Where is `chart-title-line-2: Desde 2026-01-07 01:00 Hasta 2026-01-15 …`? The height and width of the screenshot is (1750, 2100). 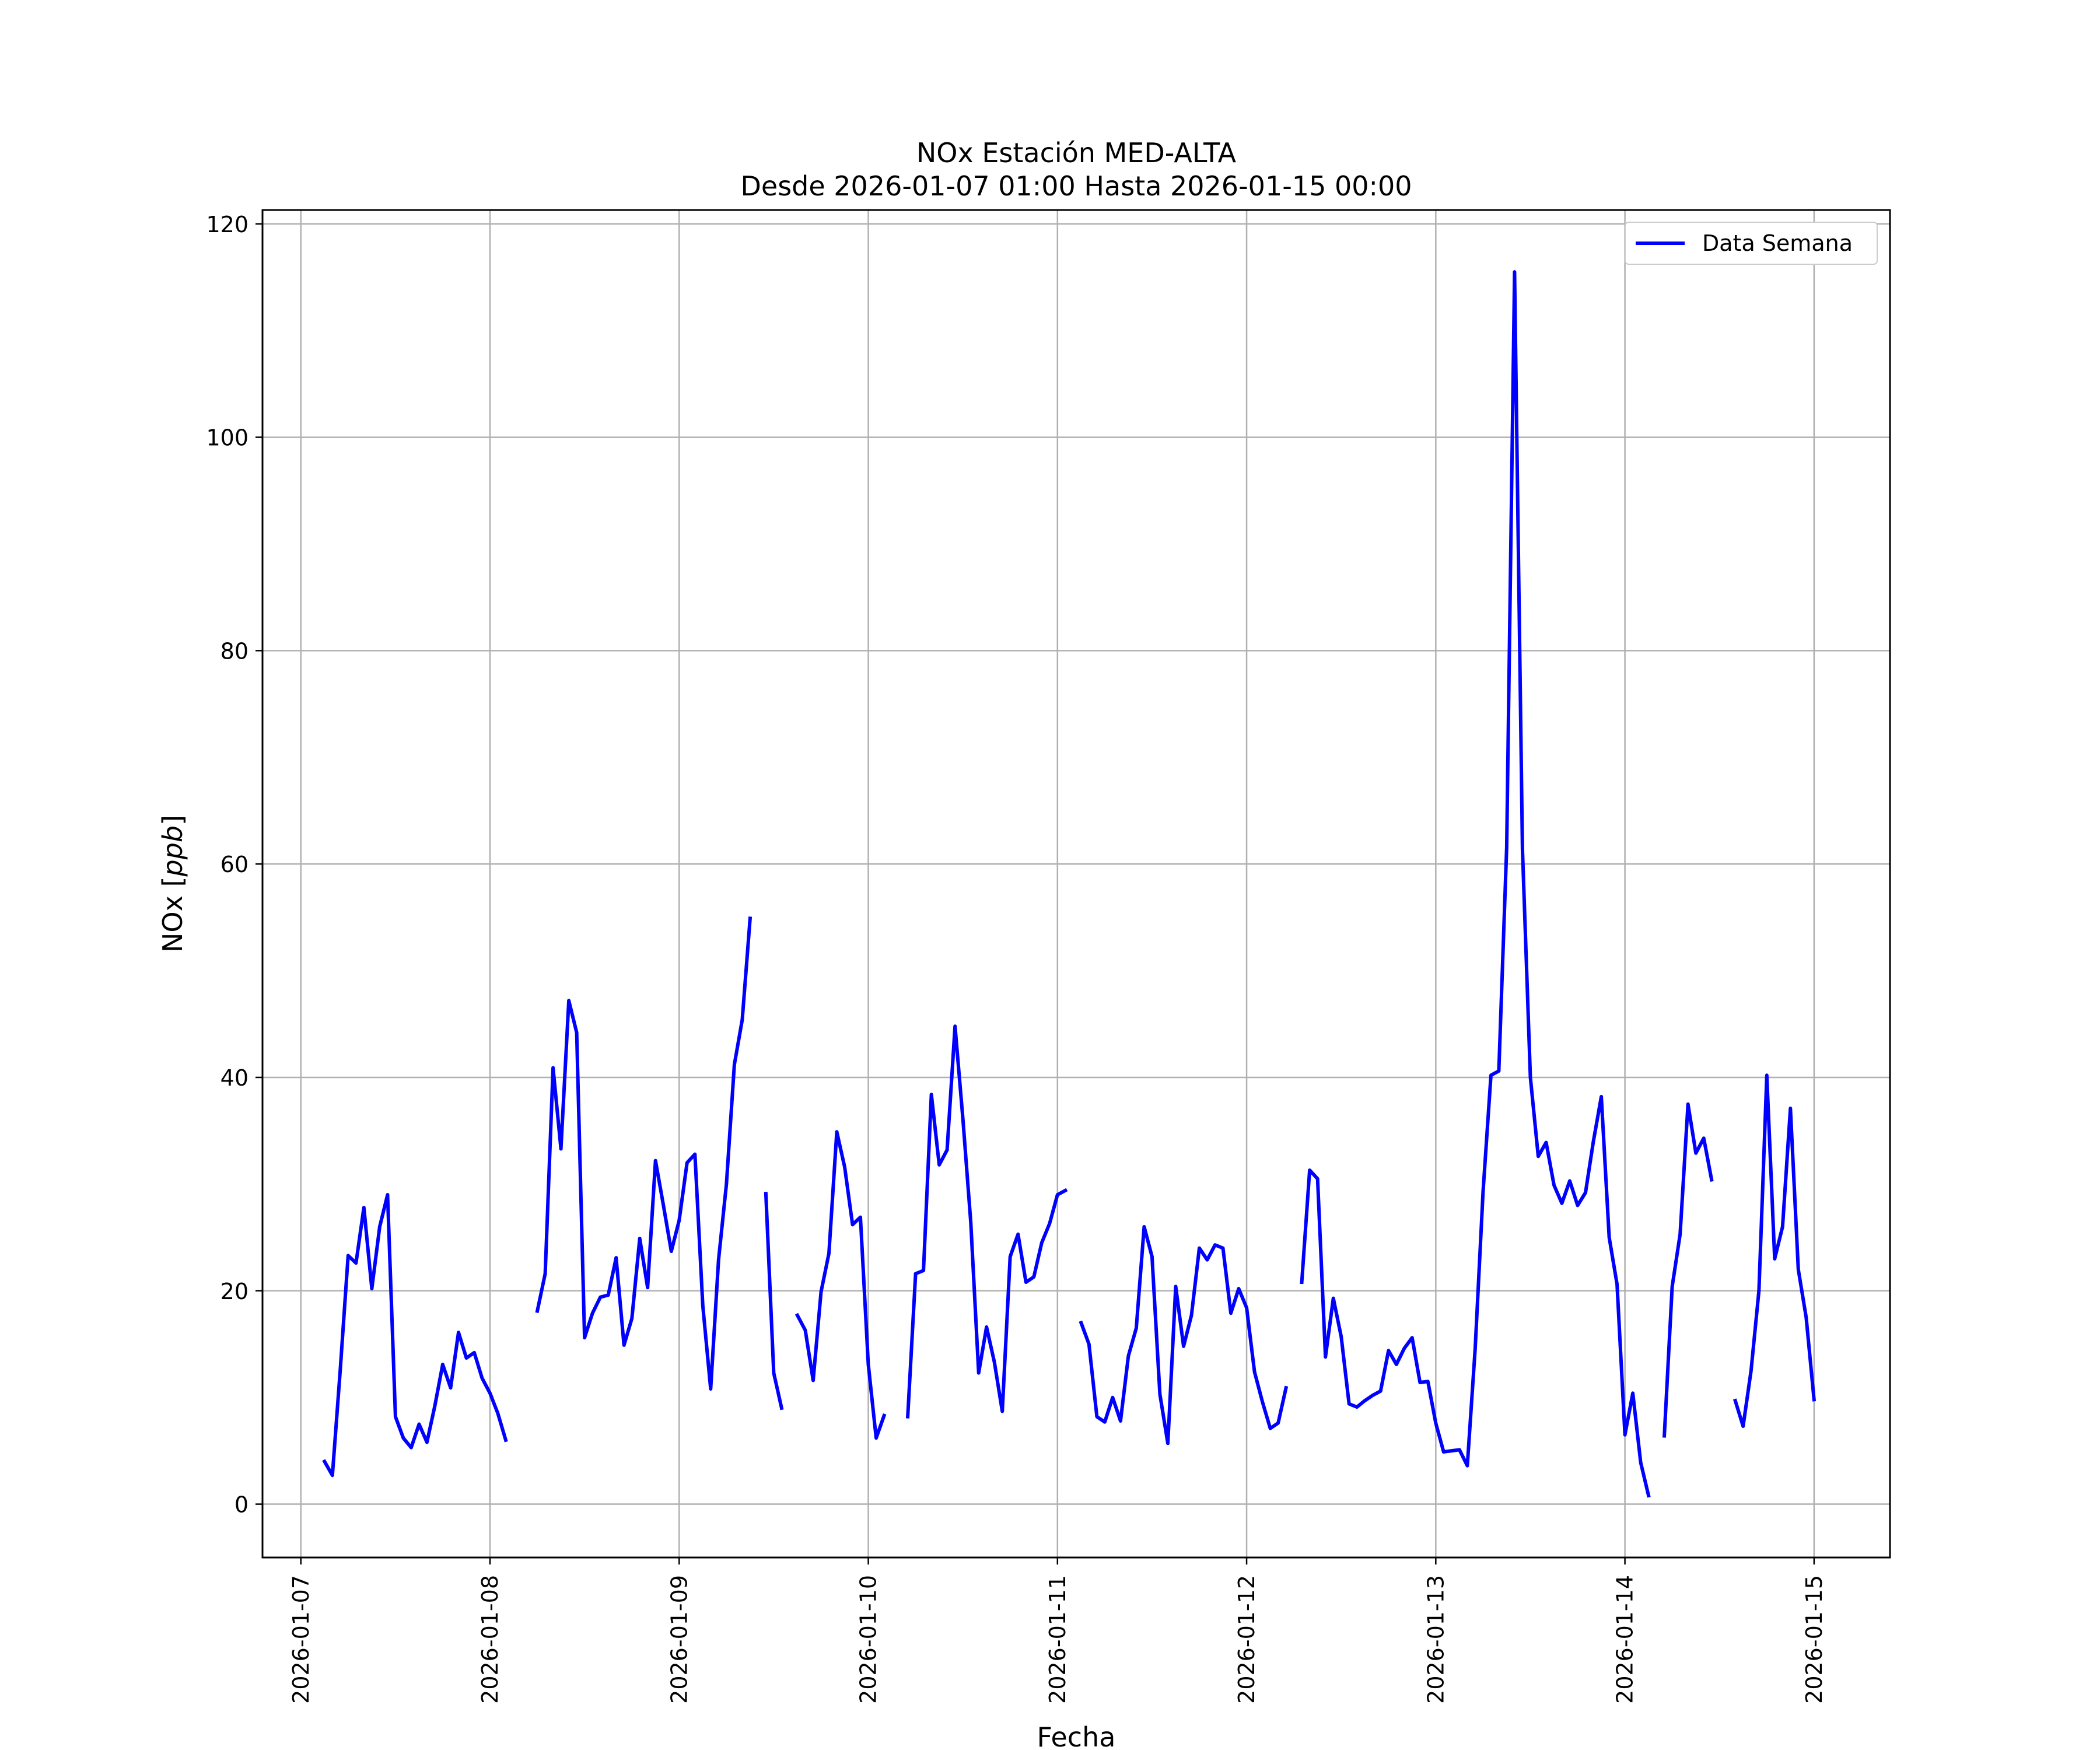 chart-title-line-2: Desde 2026-01-07 01:00 Hasta 2026-01-15 … is located at coordinates (1076, 186).